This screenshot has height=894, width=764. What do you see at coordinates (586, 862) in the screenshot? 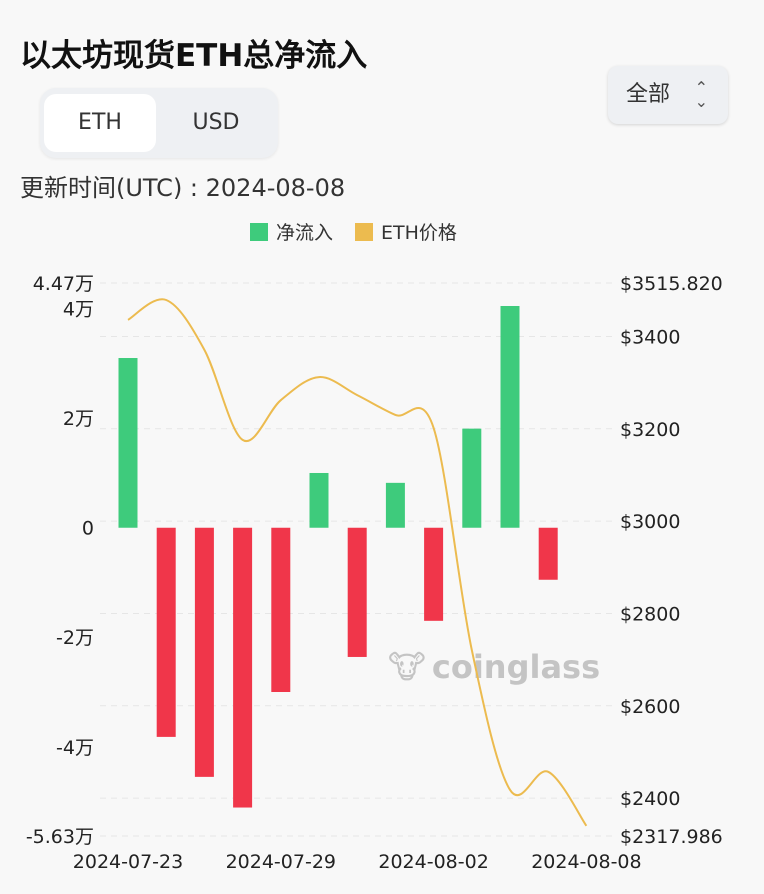
I see `x-tick-label: 2024-08-08` at bounding box center [586, 862].